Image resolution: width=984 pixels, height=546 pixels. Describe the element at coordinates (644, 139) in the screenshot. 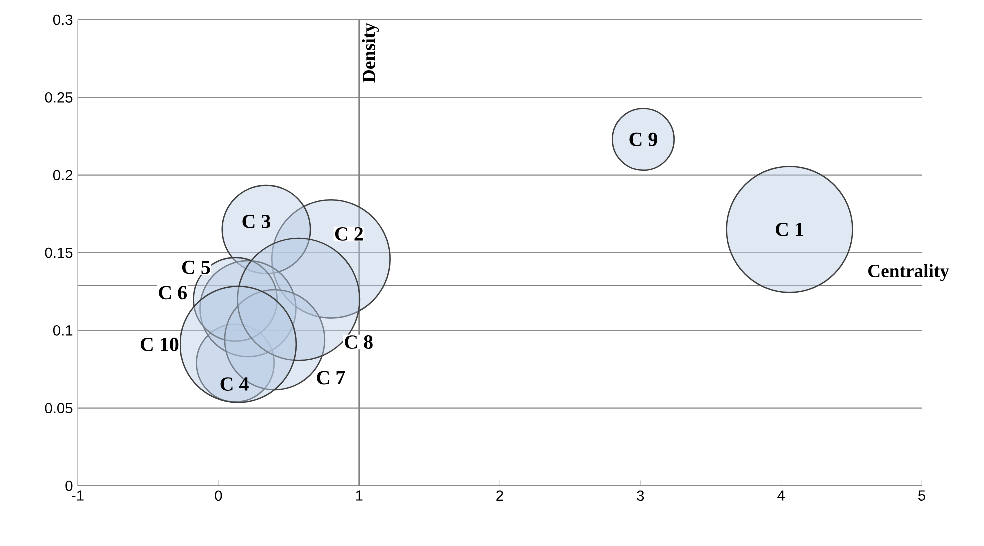

I see `annotation: C 9` at that location.